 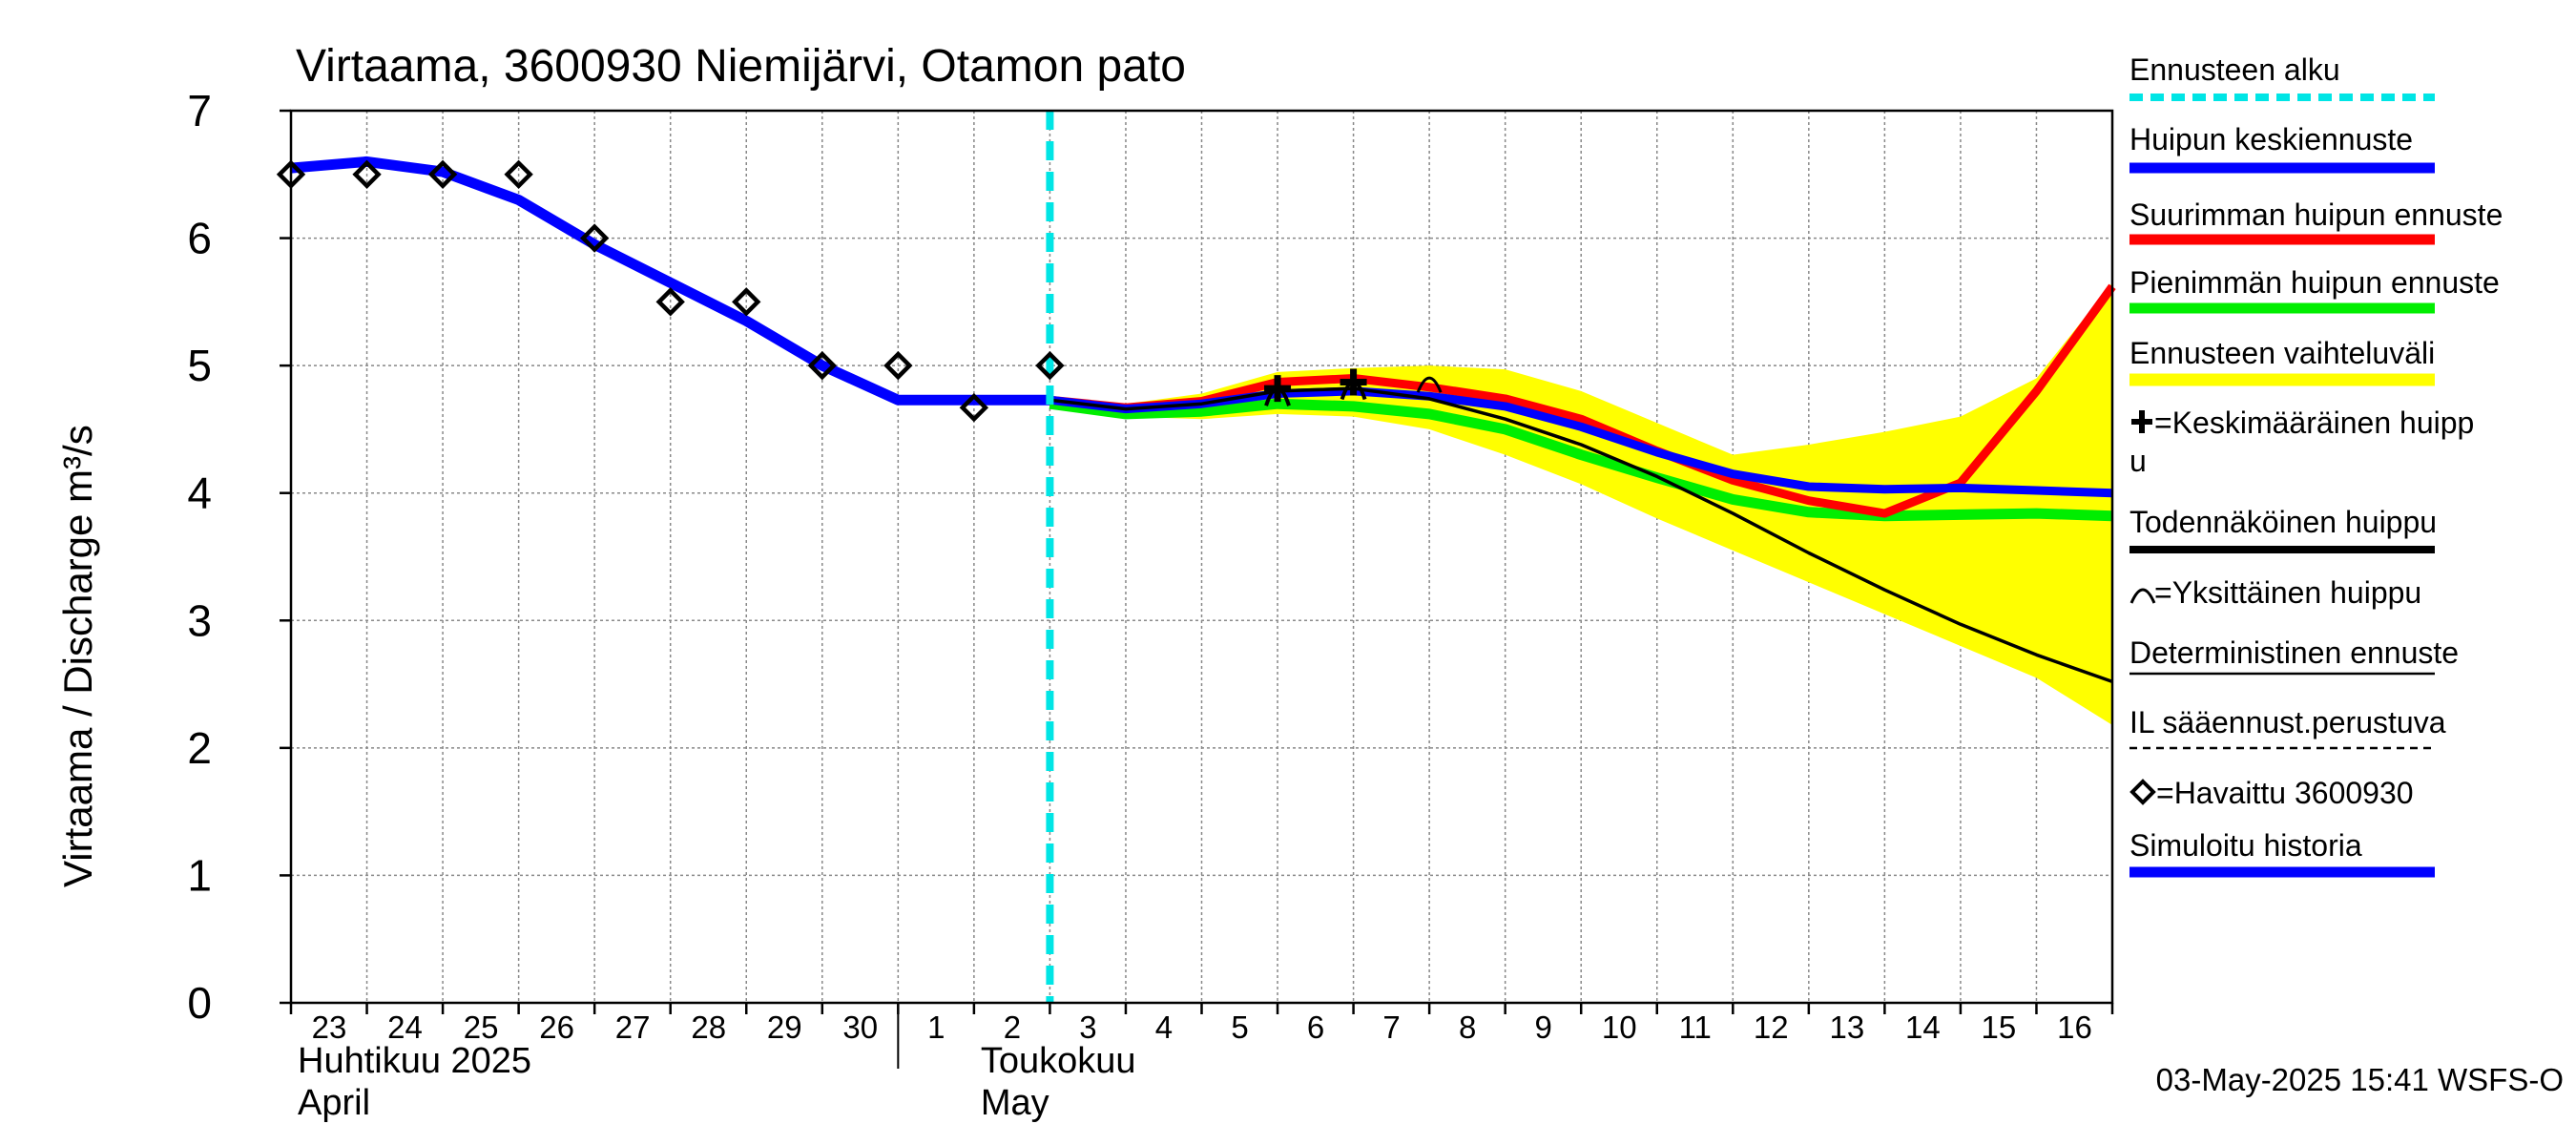 I want to click on legend-label: Suurimman huipun ennuste, so click(x=2316, y=215).